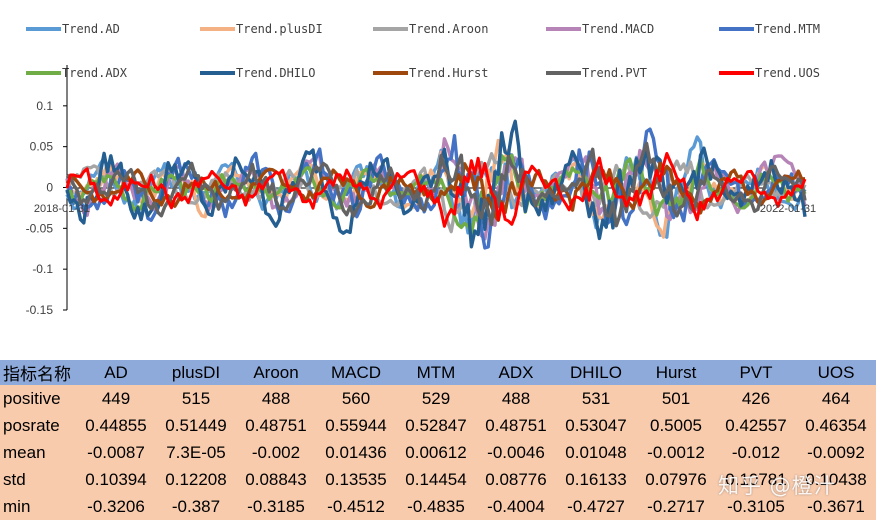 This screenshot has width=876, height=520. What do you see at coordinates (596, 398) in the screenshot?
I see `table-cell: 531` at bounding box center [596, 398].